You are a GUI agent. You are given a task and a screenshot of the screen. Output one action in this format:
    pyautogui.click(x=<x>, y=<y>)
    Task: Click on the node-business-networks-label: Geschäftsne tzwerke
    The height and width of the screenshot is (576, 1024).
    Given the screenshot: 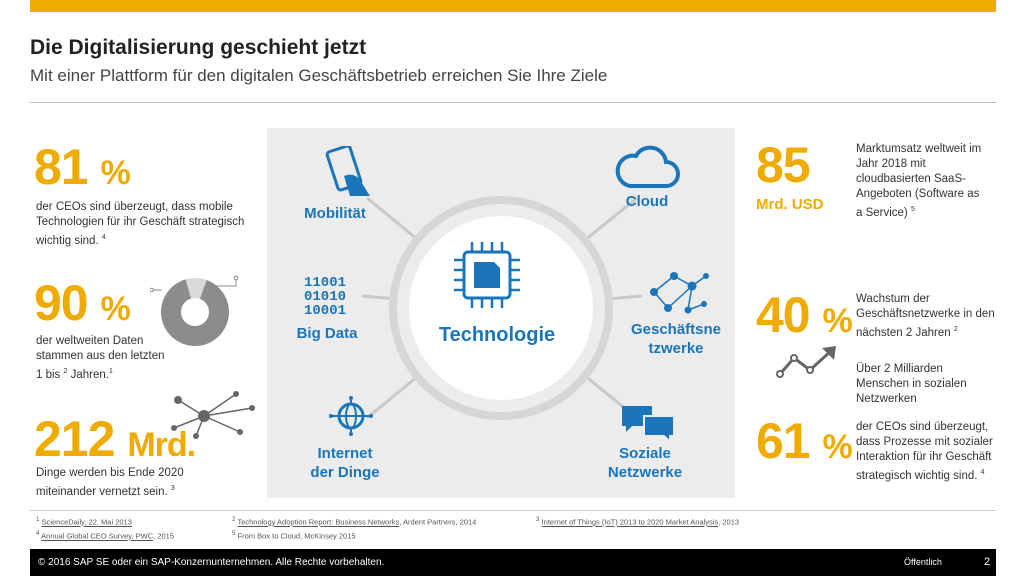 What is the action you would take?
    pyautogui.click(x=676, y=339)
    